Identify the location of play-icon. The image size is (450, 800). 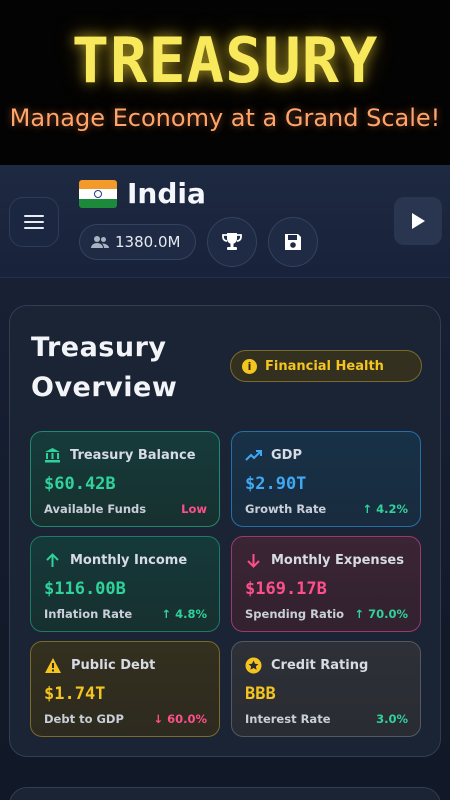
(418, 221).